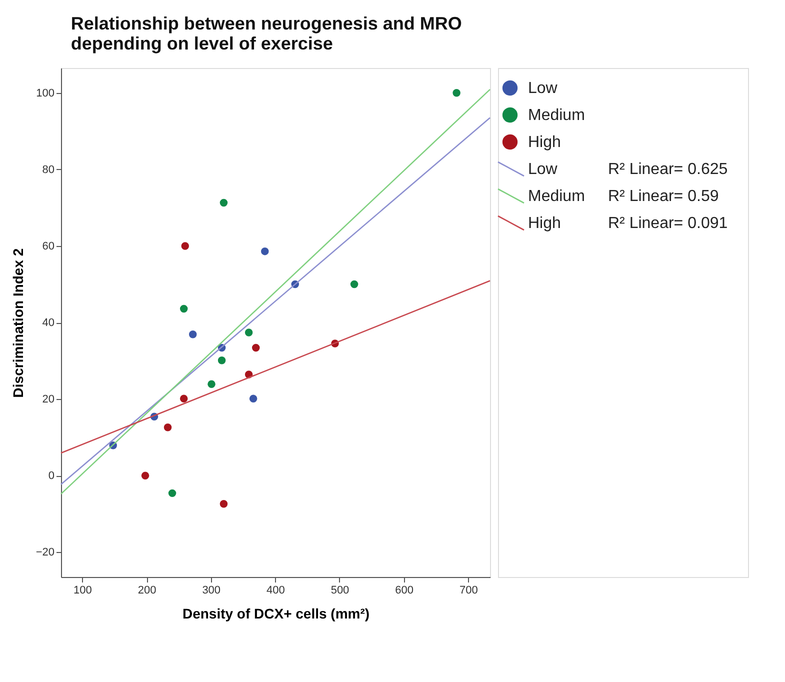  Describe the element at coordinates (404, 590) in the screenshot. I see `x-tick-label: 600` at that location.